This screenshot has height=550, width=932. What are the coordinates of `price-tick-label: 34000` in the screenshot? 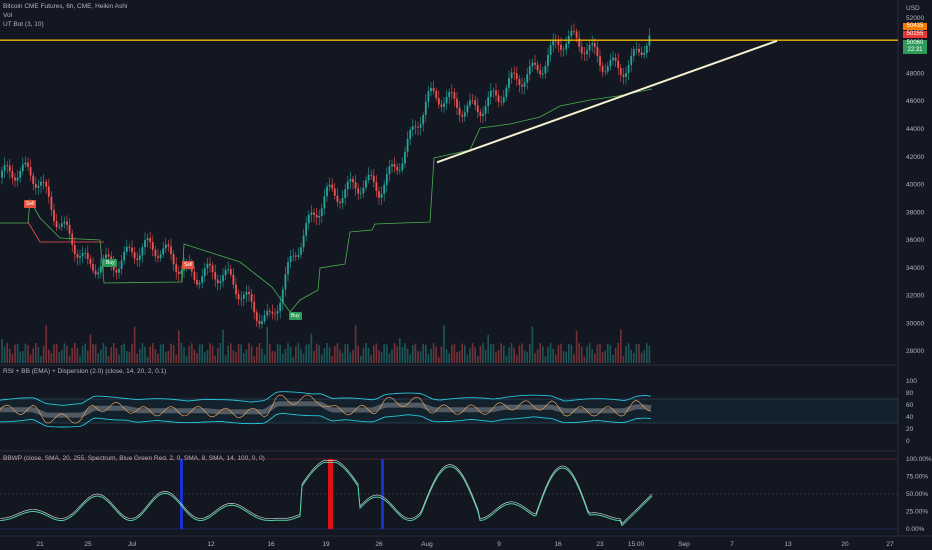 It's located at (915, 268).